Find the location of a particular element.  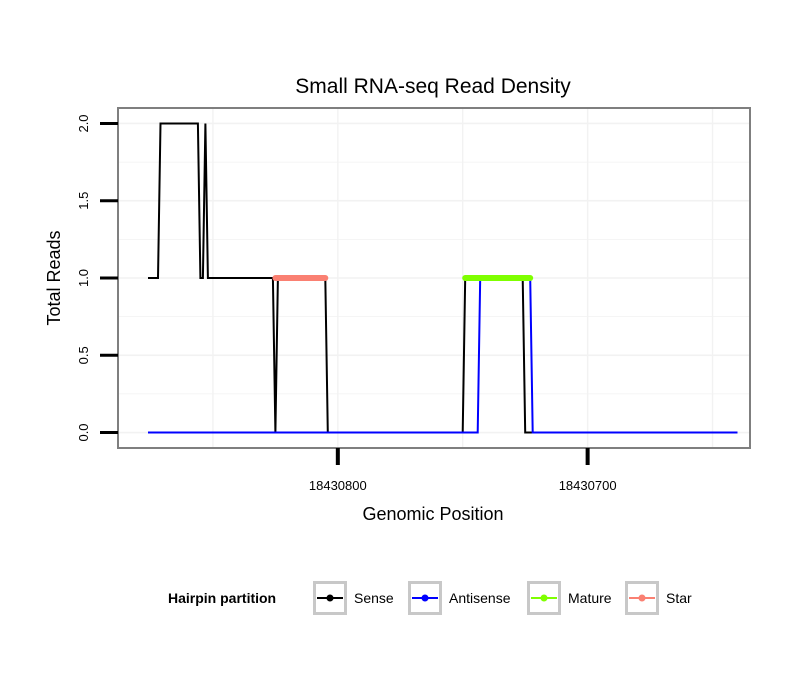

legend-label: Mature is located at coordinates (590, 598).